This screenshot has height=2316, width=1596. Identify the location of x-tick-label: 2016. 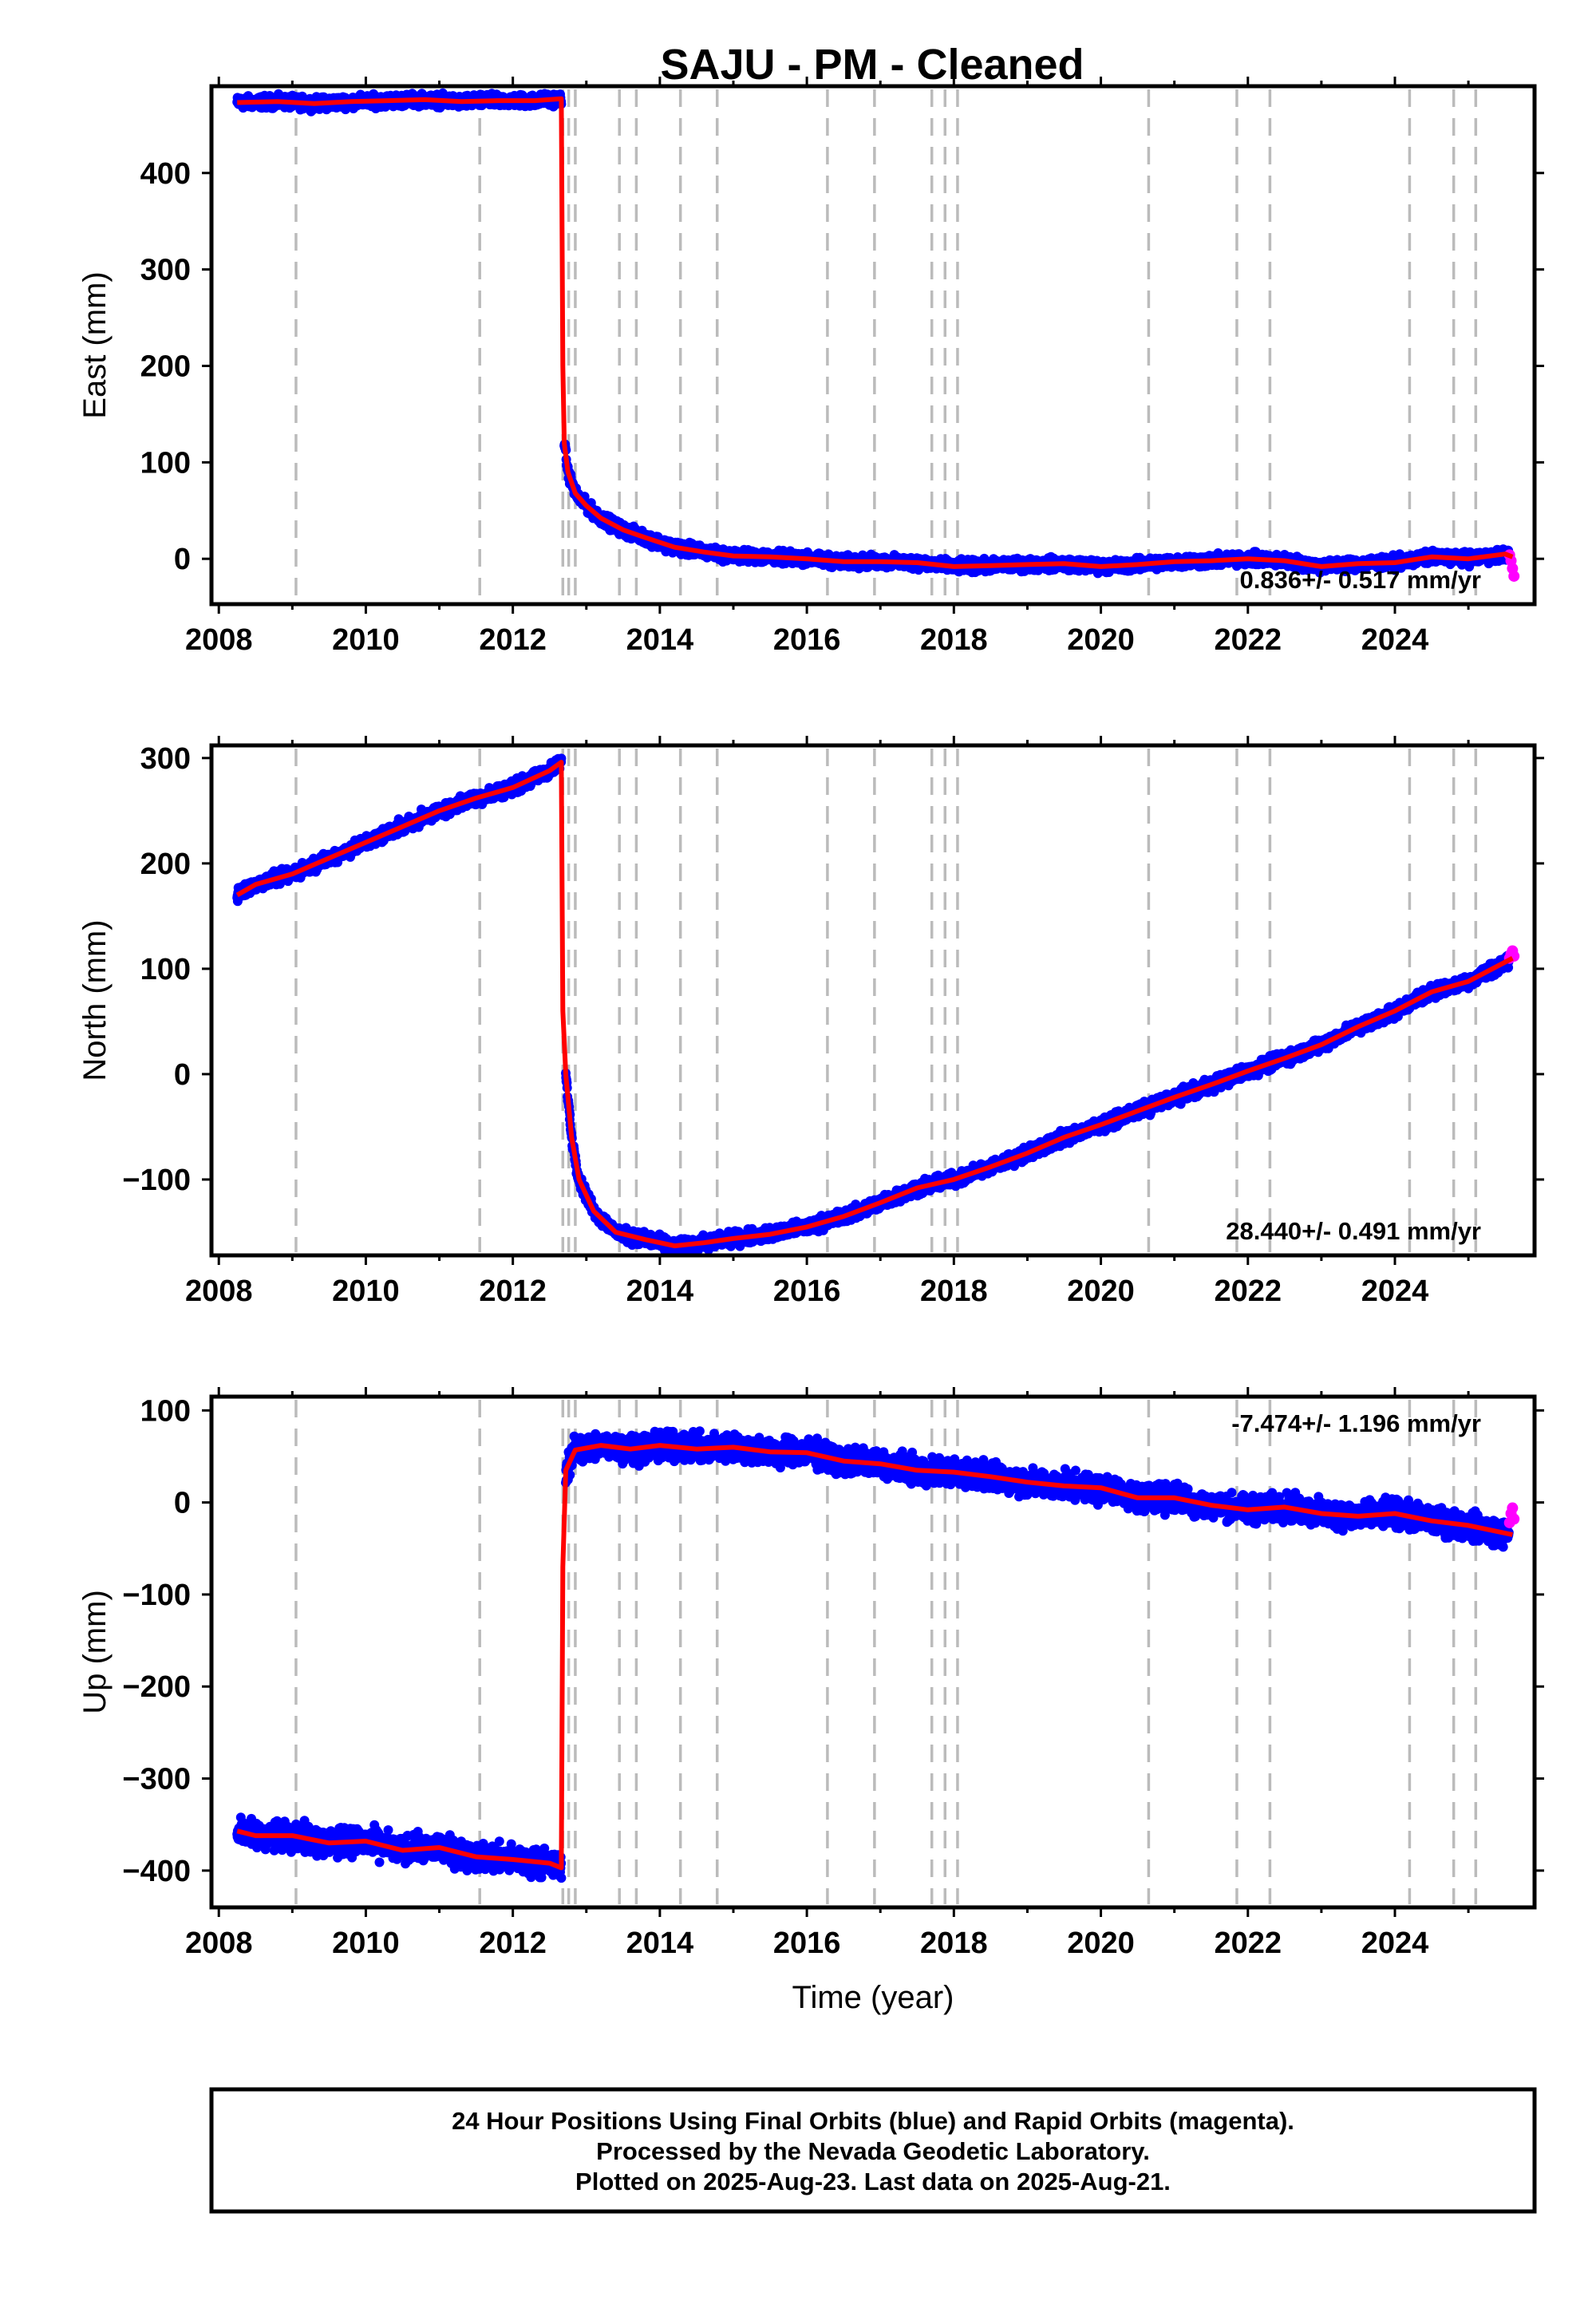
(807, 640).